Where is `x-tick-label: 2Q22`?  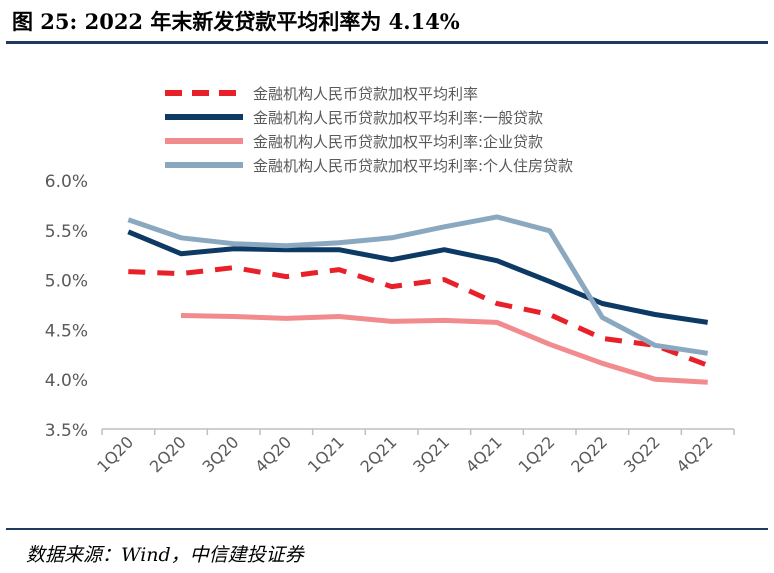
x-tick-label: 2Q22 is located at coordinates (589, 454).